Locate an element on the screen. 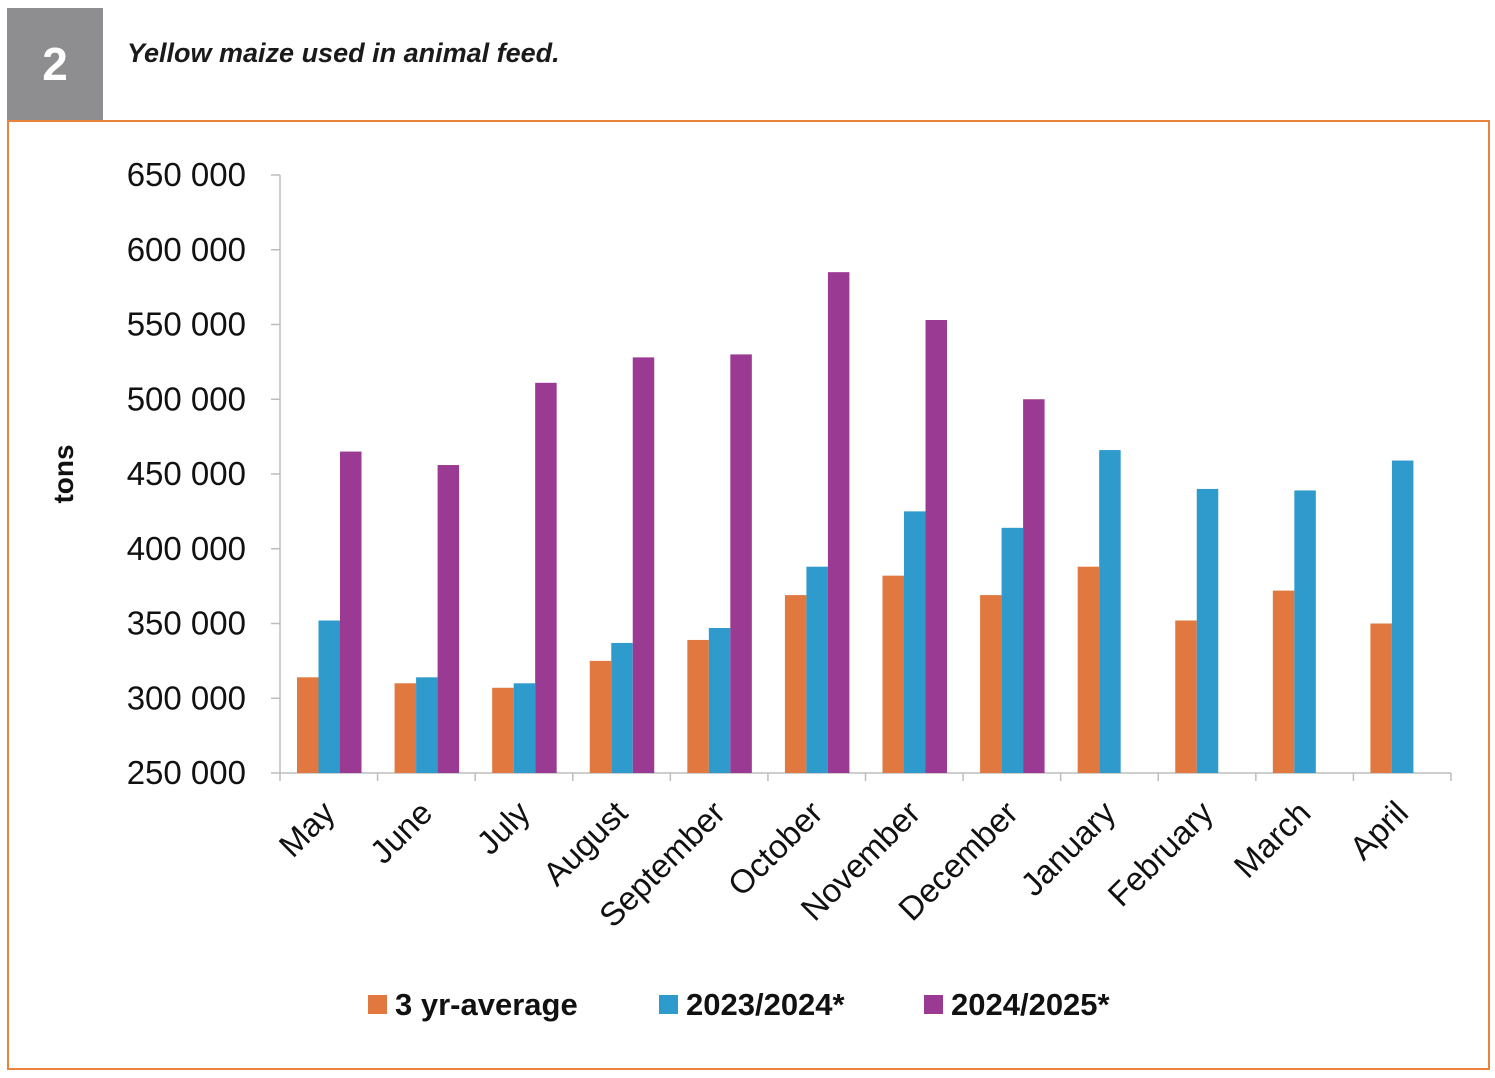 The width and height of the screenshot is (1495, 1078). legend-label: 3 yr-average is located at coordinates (486, 1004).